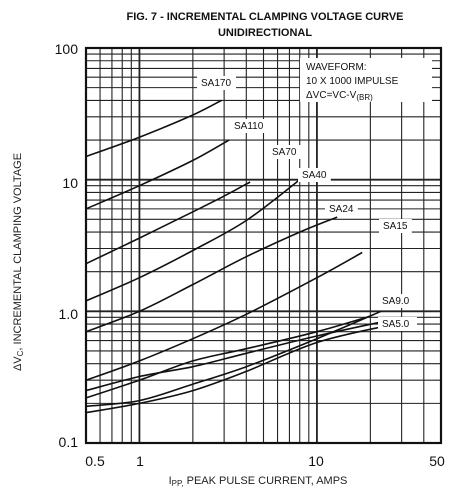  Describe the element at coordinates (157, 174) in the screenshot. I see `series-line-sa110` at that location.